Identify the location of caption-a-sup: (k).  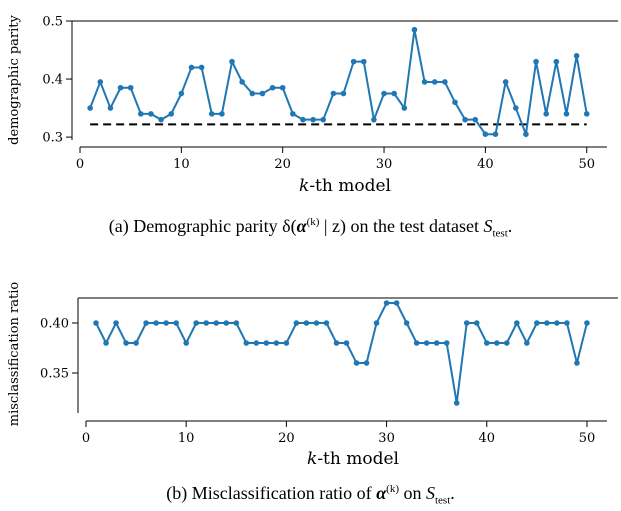
(313, 222).